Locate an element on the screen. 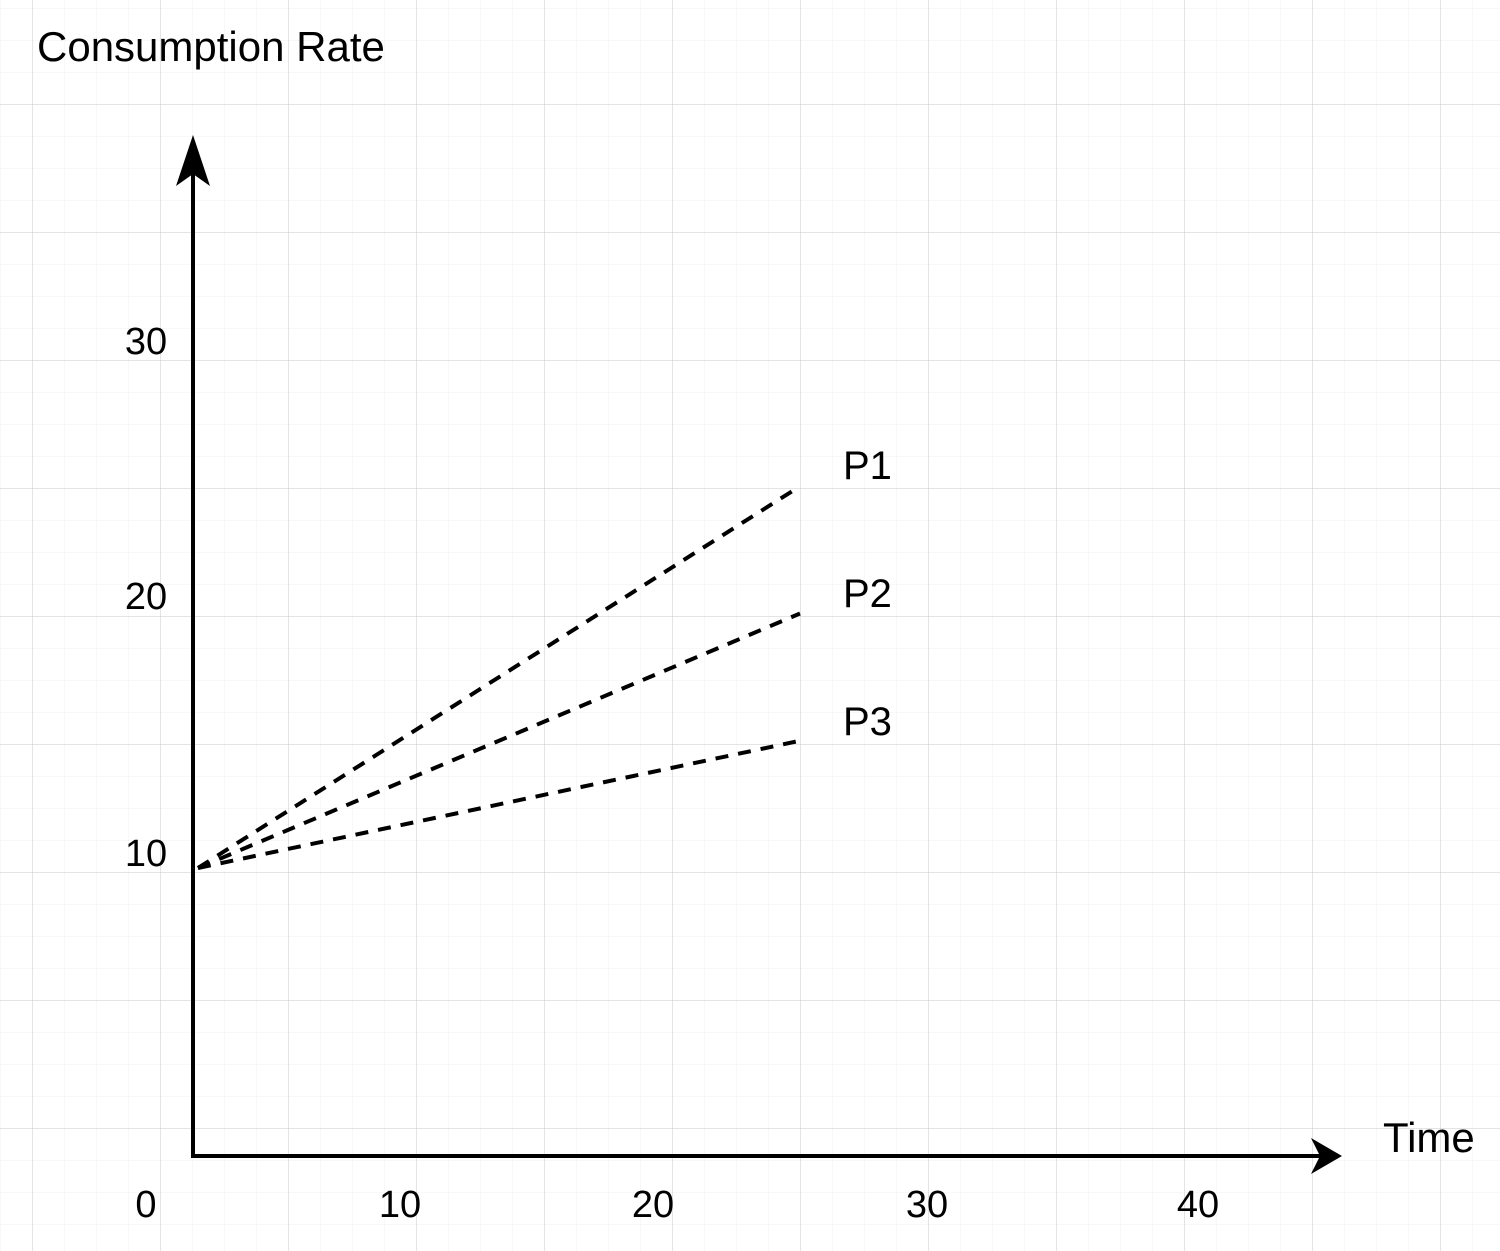 The image size is (1500, 1251). series-label-p2: P2 is located at coordinates (867, 594).